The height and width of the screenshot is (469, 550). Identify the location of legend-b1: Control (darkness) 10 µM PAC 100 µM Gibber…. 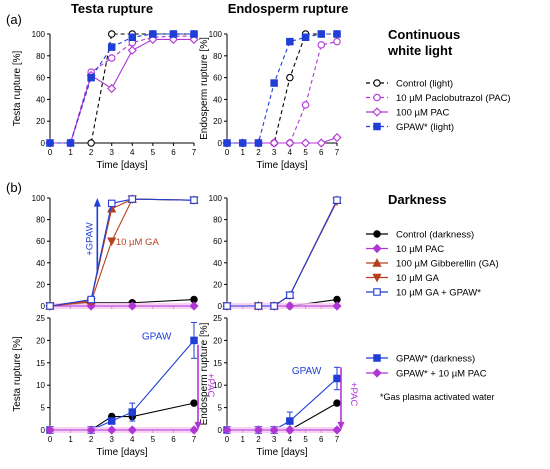
(432, 264).